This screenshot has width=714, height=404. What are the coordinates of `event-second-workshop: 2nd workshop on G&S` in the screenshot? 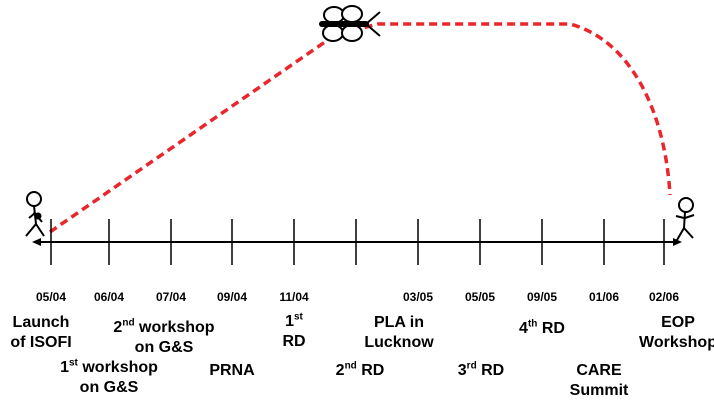 It's located at (163, 338).